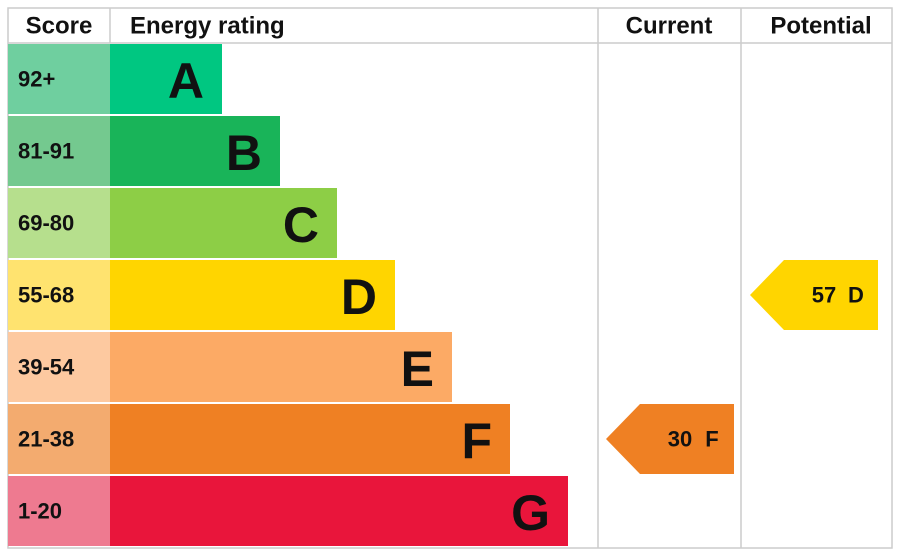 This screenshot has width=900, height=558. I want to click on header-current: Current, so click(669, 26).